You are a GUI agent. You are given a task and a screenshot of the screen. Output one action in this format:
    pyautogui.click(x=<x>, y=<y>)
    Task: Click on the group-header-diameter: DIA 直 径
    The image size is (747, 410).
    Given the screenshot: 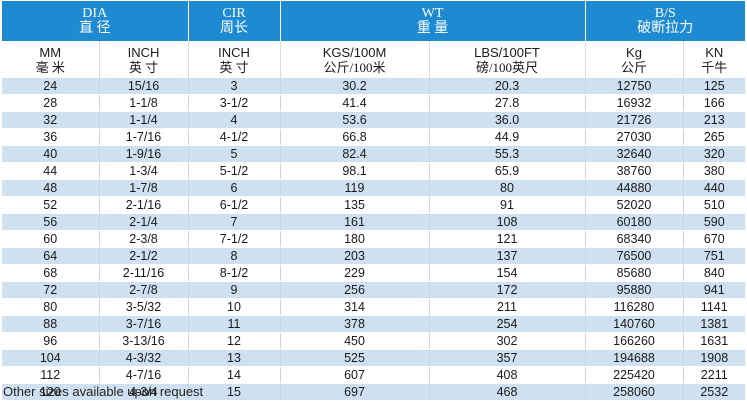 What is the action you would take?
    pyautogui.click(x=95, y=21)
    